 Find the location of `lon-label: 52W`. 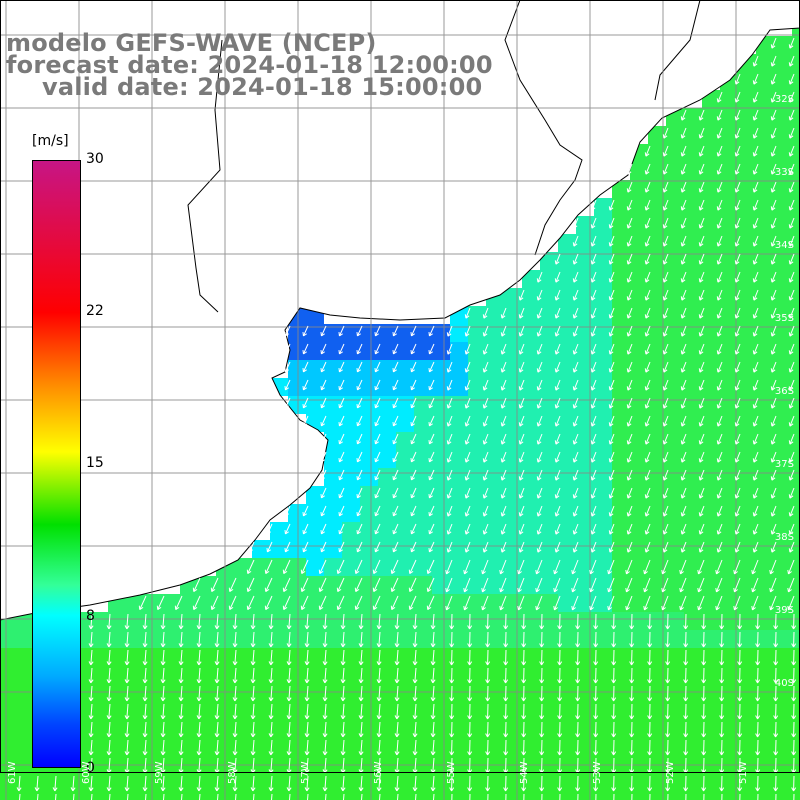

lon-label: 52W is located at coordinates (670, 772).